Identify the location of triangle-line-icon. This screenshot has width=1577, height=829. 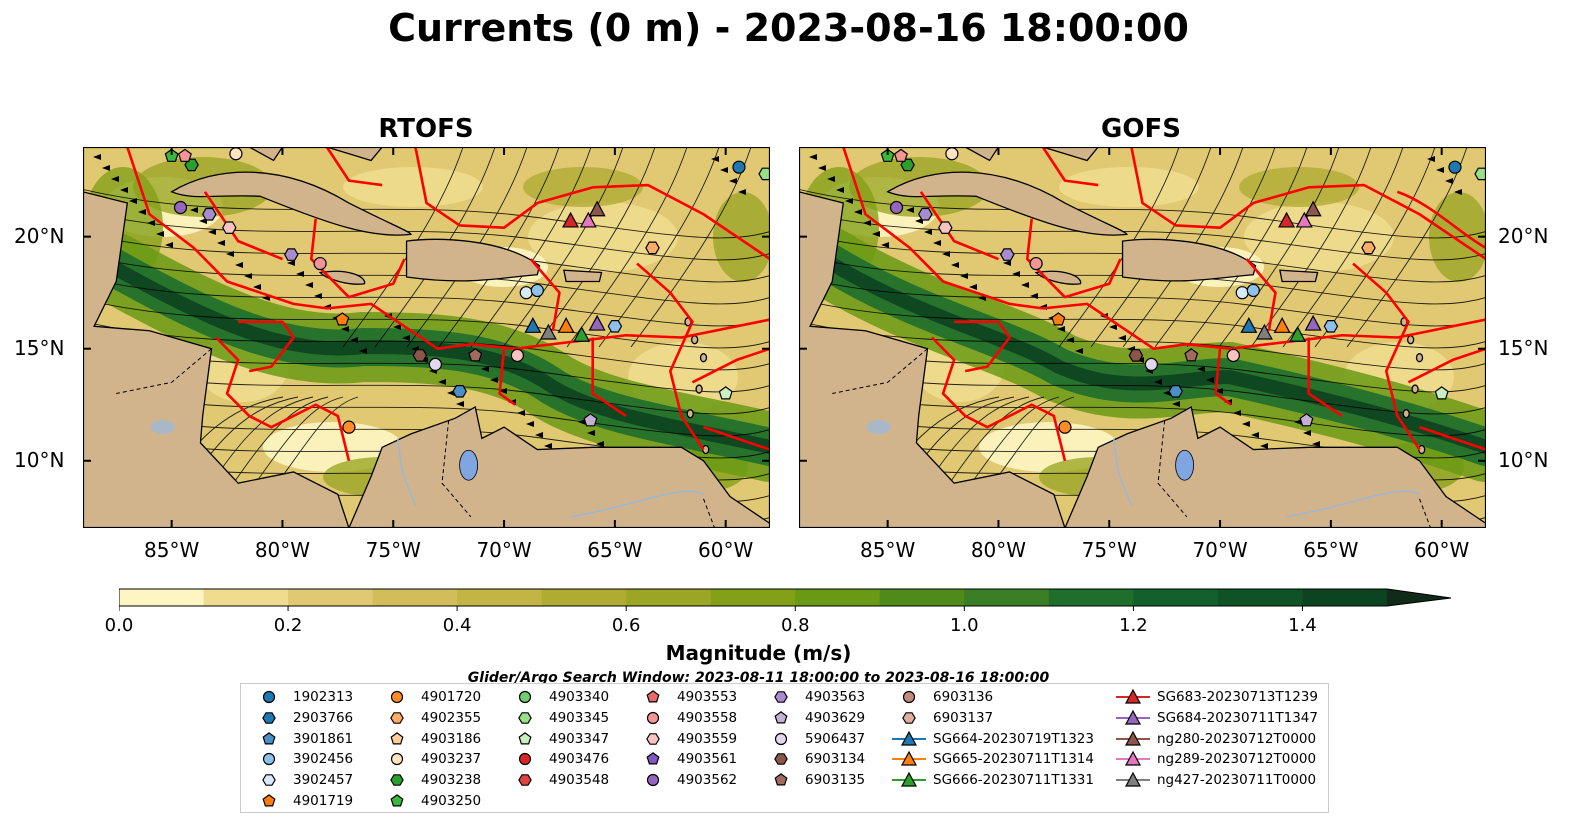
(1133, 718).